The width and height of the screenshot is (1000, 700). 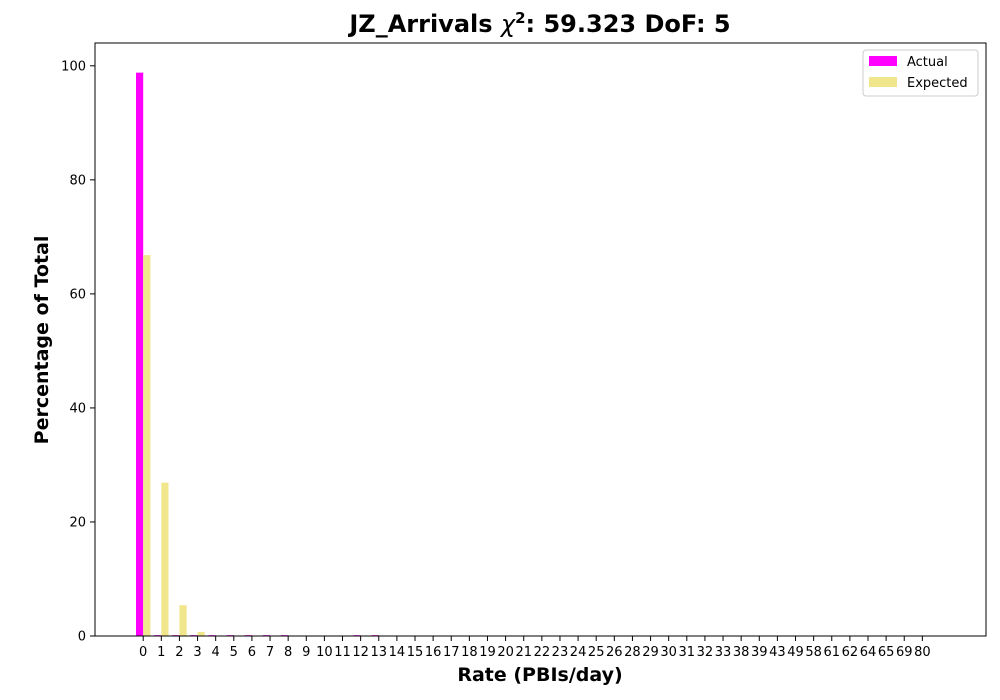 What do you see at coordinates (270, 652) in the screenshot?
I see `x-tick-label: 7` at bounding box center [270, 652].